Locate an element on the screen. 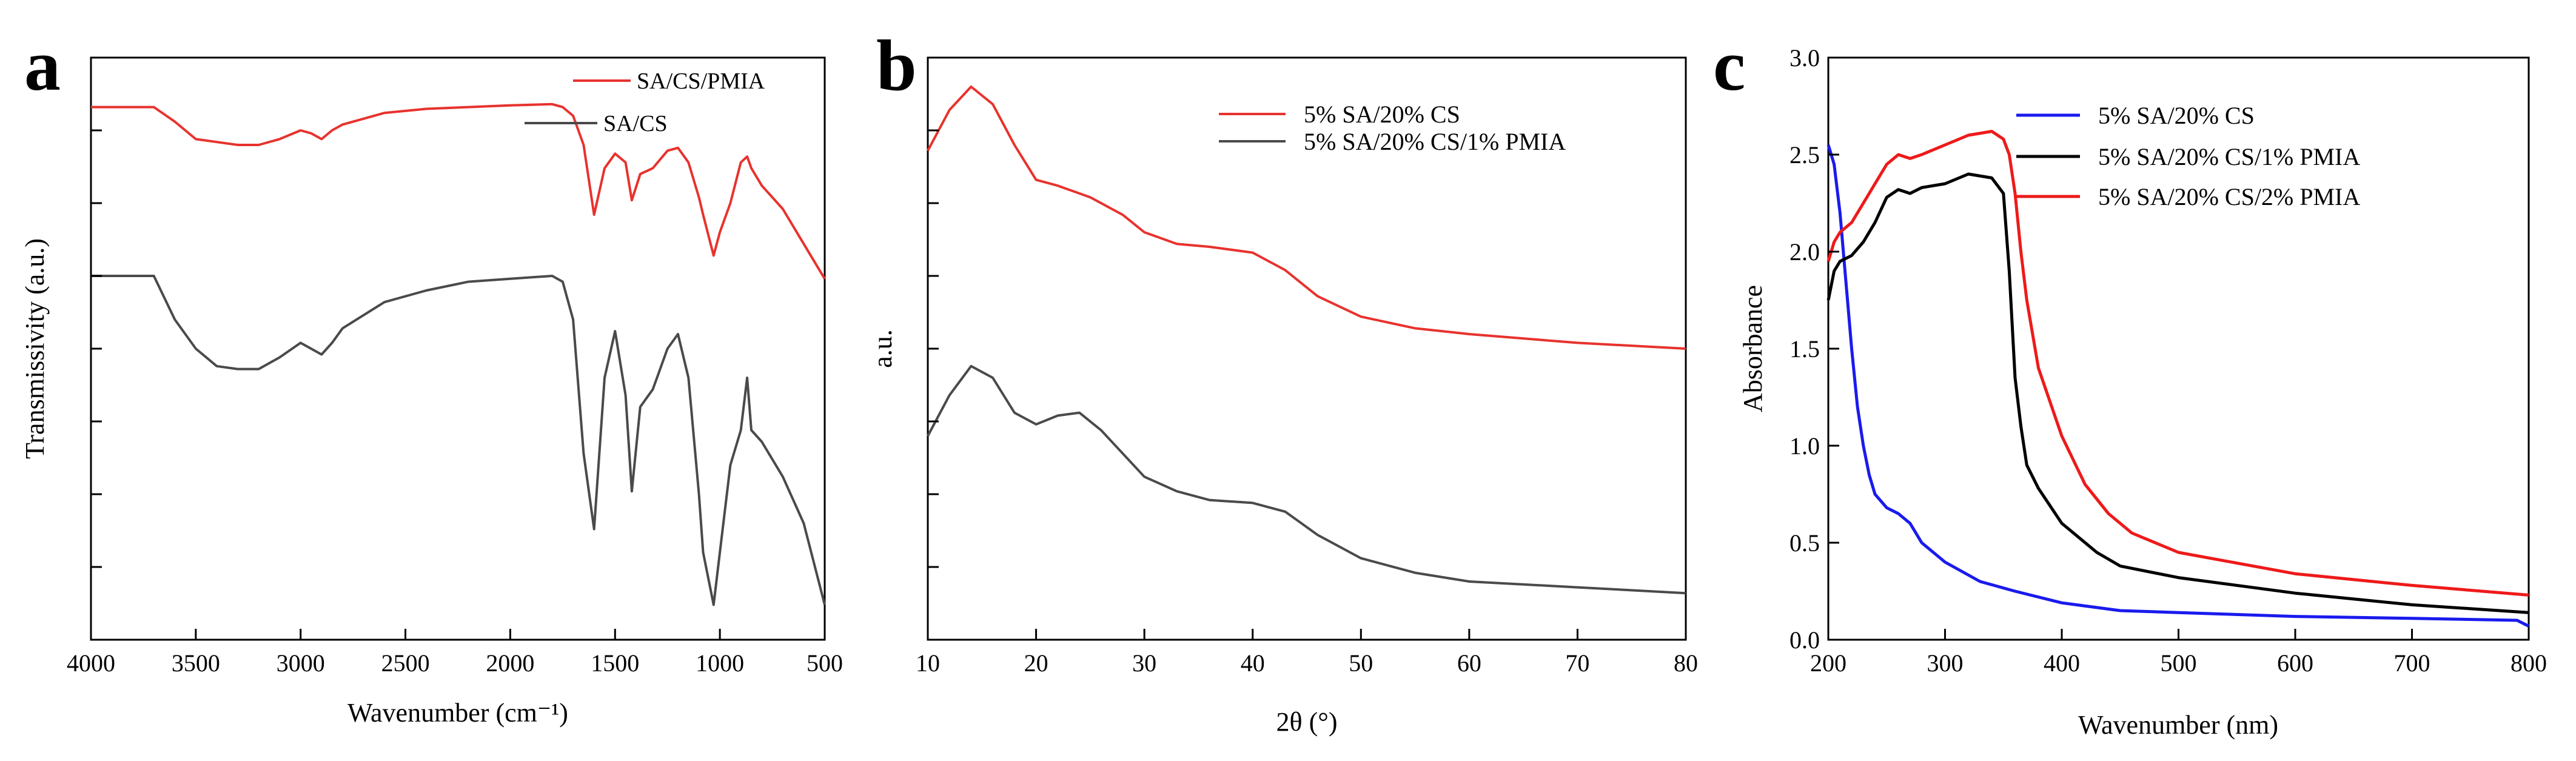  panel-c-y-tick-label: 3.0 is located at coordinates (1805, 58).